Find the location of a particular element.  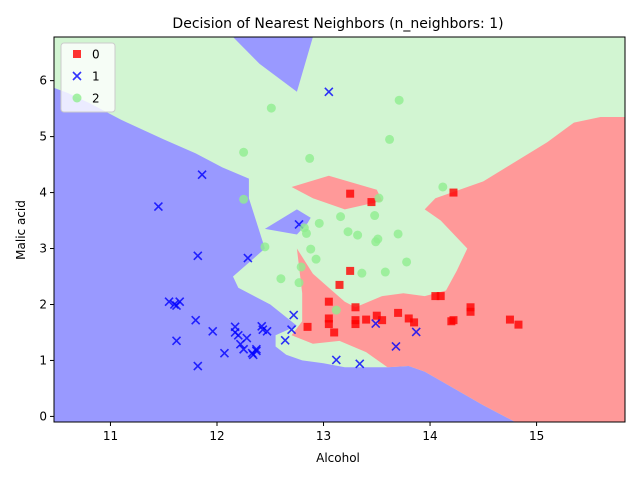

y-tick-label-3: 3 is located at coordinates (43, 249).